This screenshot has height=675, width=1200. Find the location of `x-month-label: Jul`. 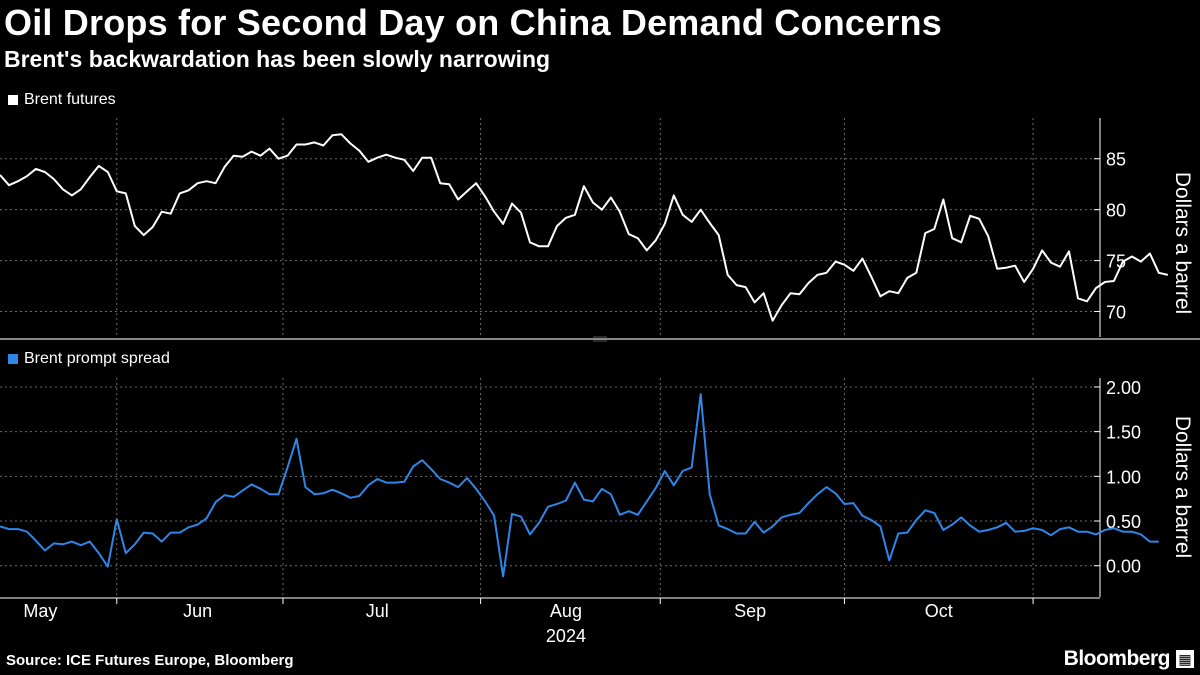

x-month-label: Jul is located at coordinates (377, 611).